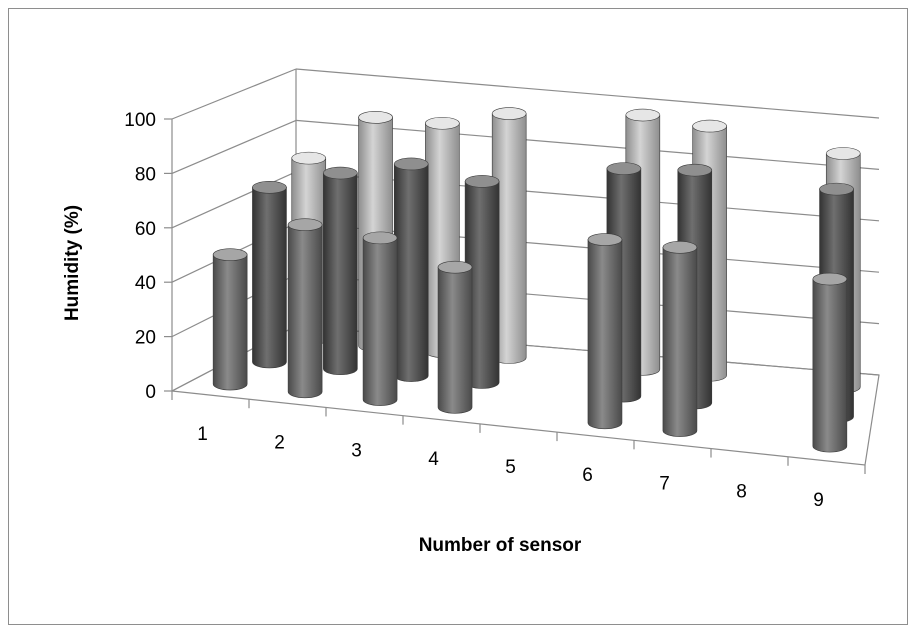 This screenshot has height=633, width=918. I want to click on x-tick-label: 4, so click(433, 459).